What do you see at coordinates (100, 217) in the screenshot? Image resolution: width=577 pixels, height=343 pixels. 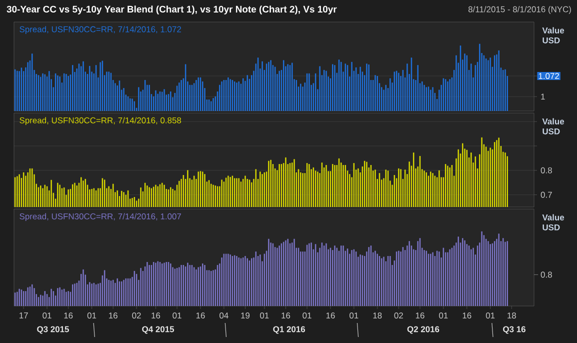 I see `text: Spread, USFN30CC=RR, 7/14/2016, 1.007` at bounding box center [100, 217].